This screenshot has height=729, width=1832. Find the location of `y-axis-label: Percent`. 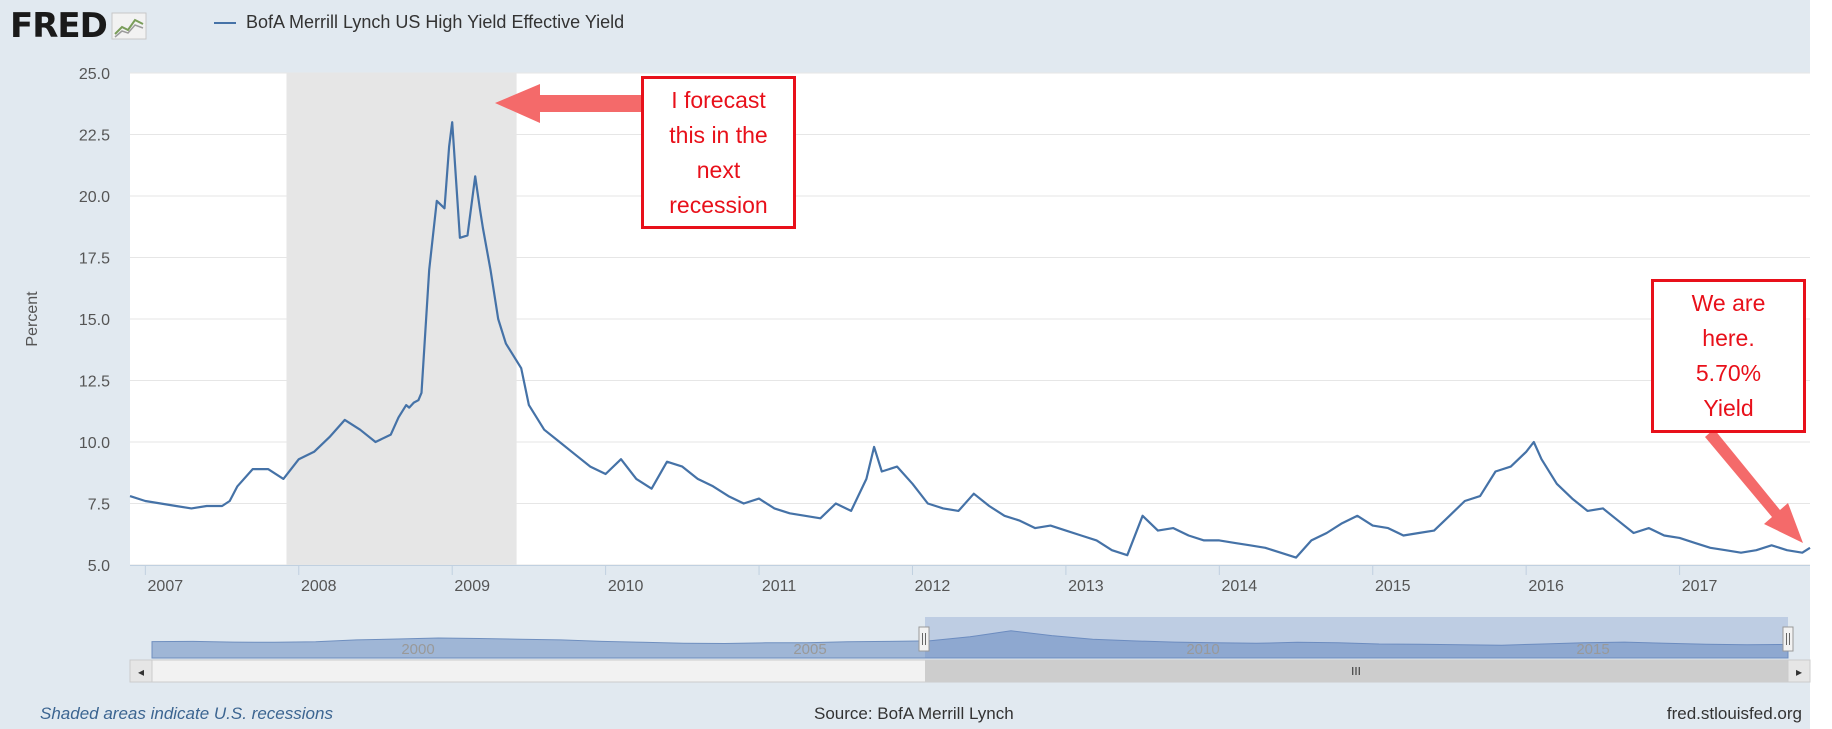

y-axis-label: Percent is located at coordinates (32, 319).